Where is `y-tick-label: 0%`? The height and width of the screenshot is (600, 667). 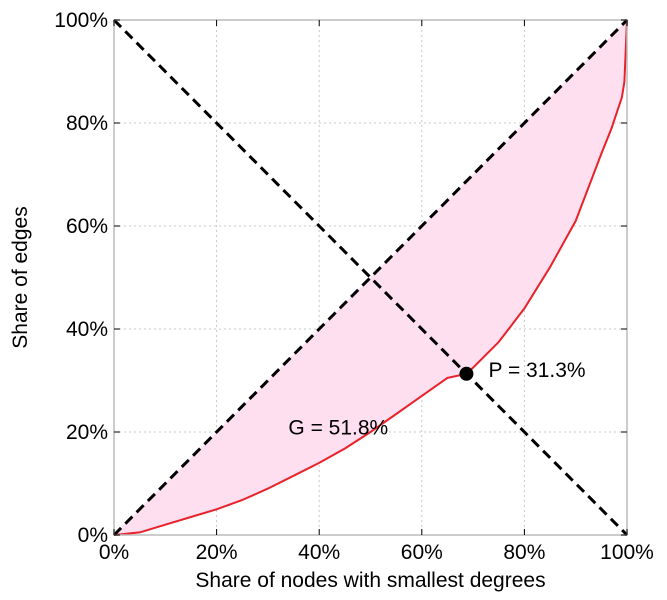 y-tick-label: 0% is located at coordinates (93, 535).